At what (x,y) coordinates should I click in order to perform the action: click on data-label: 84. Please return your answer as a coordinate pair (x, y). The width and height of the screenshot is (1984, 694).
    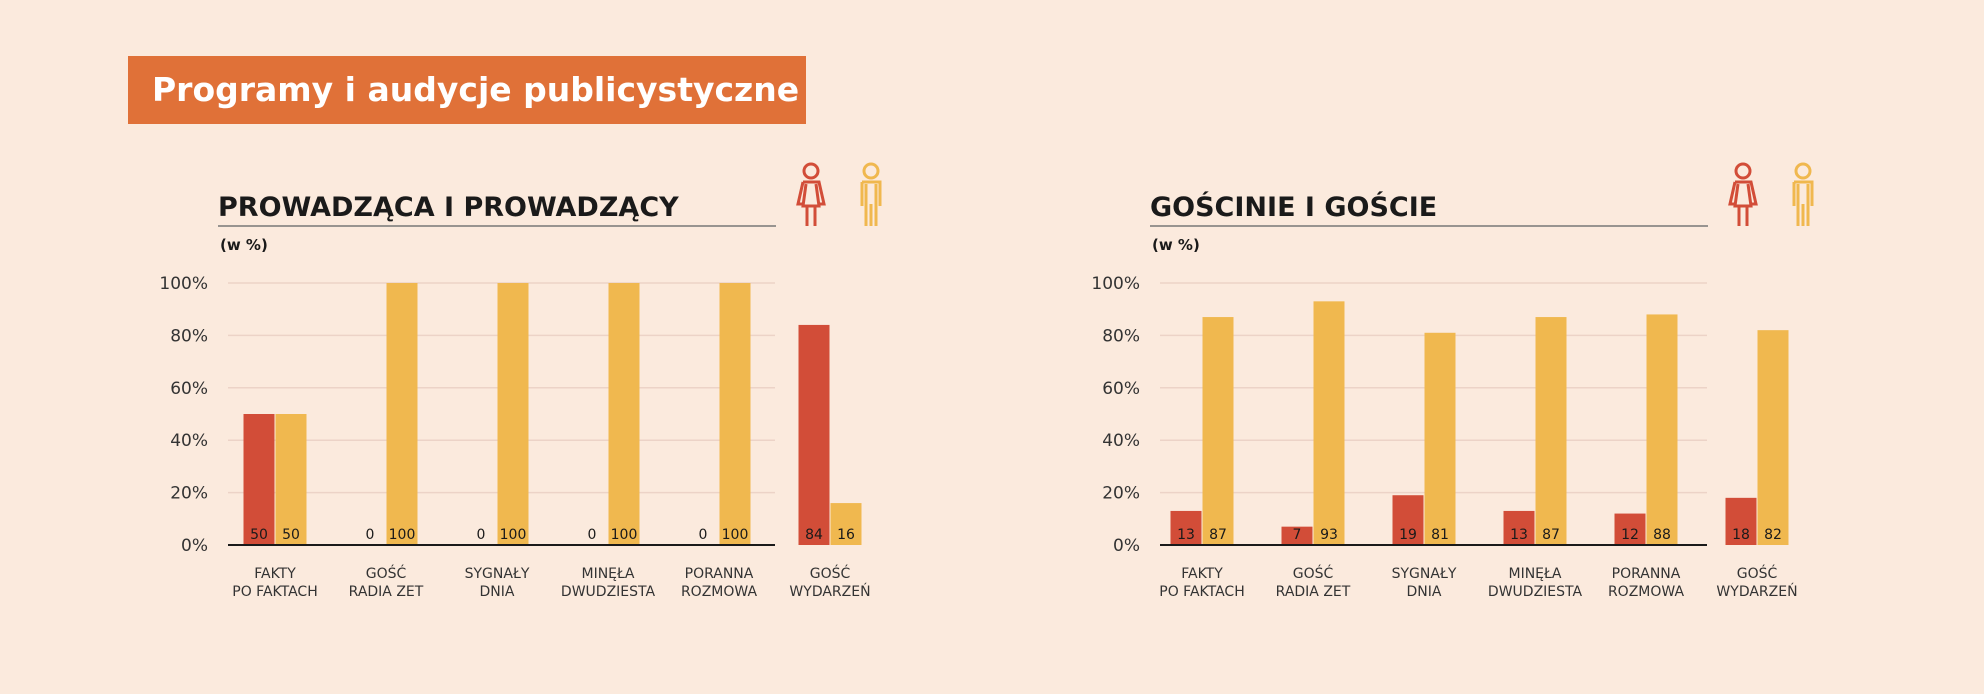
    Looking at the image, I should click on (814, 535).